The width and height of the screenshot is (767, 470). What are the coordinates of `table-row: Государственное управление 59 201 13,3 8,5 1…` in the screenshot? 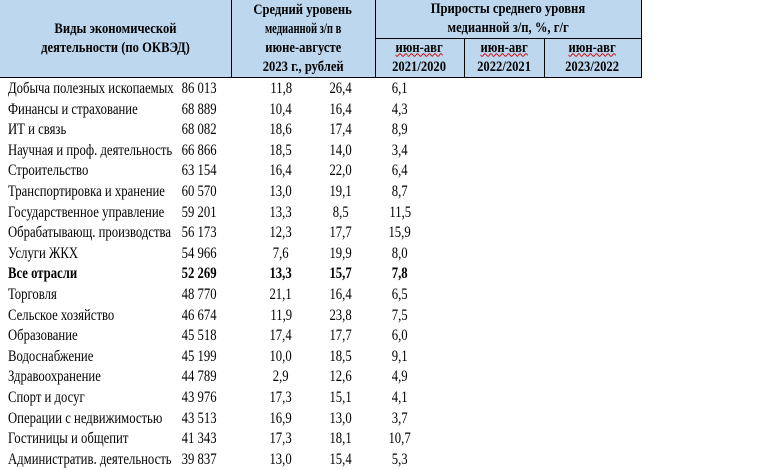 It's located at (320, 213).